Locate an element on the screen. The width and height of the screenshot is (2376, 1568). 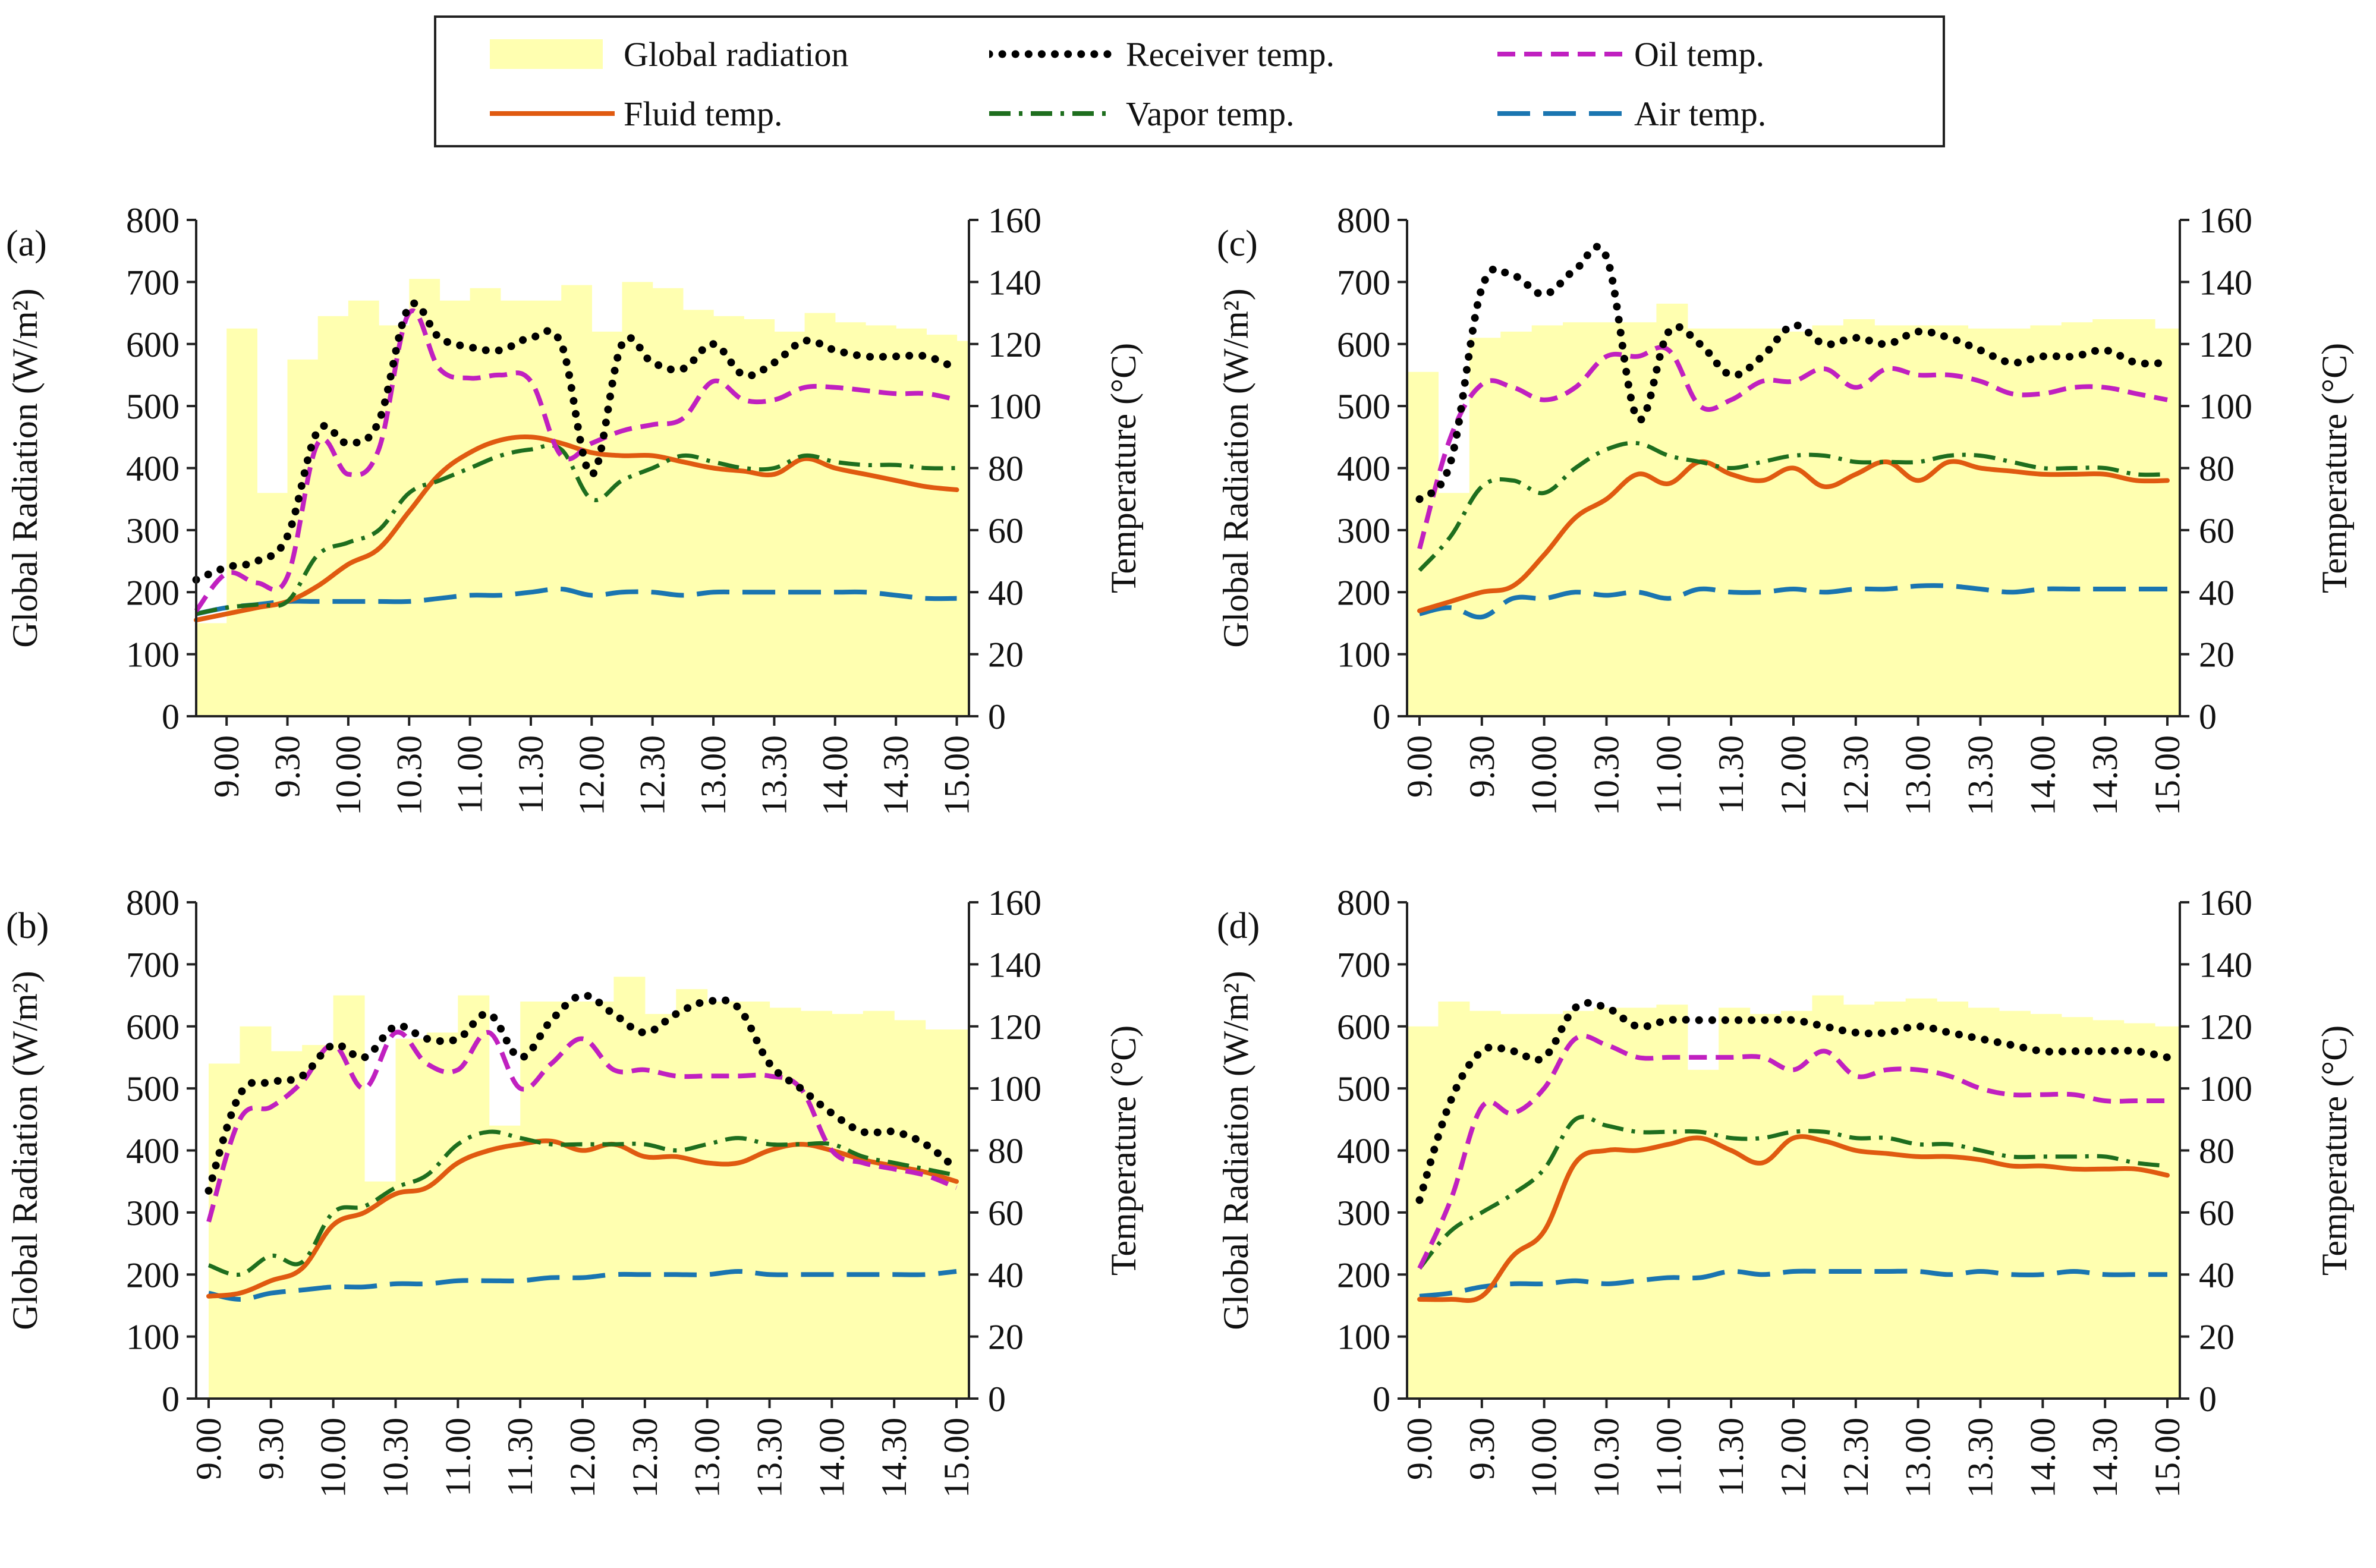
y-tick-label: 500 is located at coordinates (153, 406).